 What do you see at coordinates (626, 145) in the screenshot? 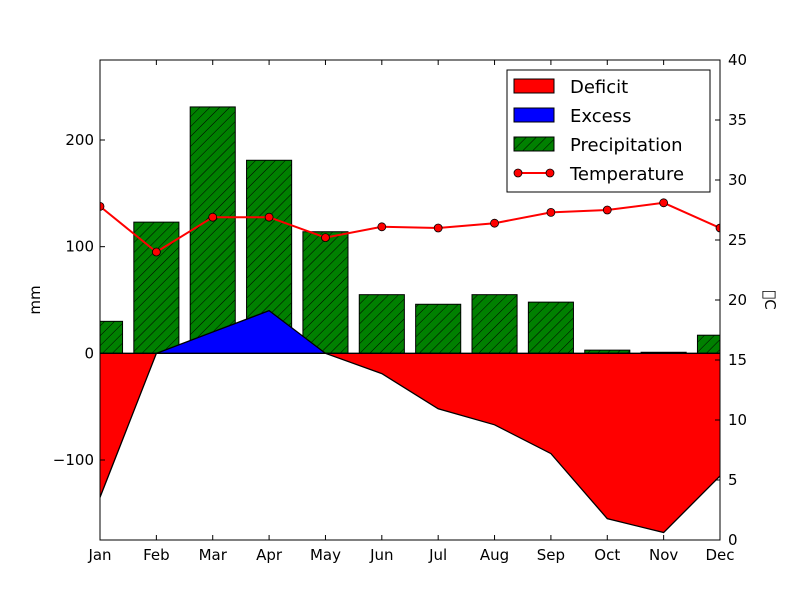
I see `legend-label-precipitation: Precipitation` at bounding box center [626, 145].